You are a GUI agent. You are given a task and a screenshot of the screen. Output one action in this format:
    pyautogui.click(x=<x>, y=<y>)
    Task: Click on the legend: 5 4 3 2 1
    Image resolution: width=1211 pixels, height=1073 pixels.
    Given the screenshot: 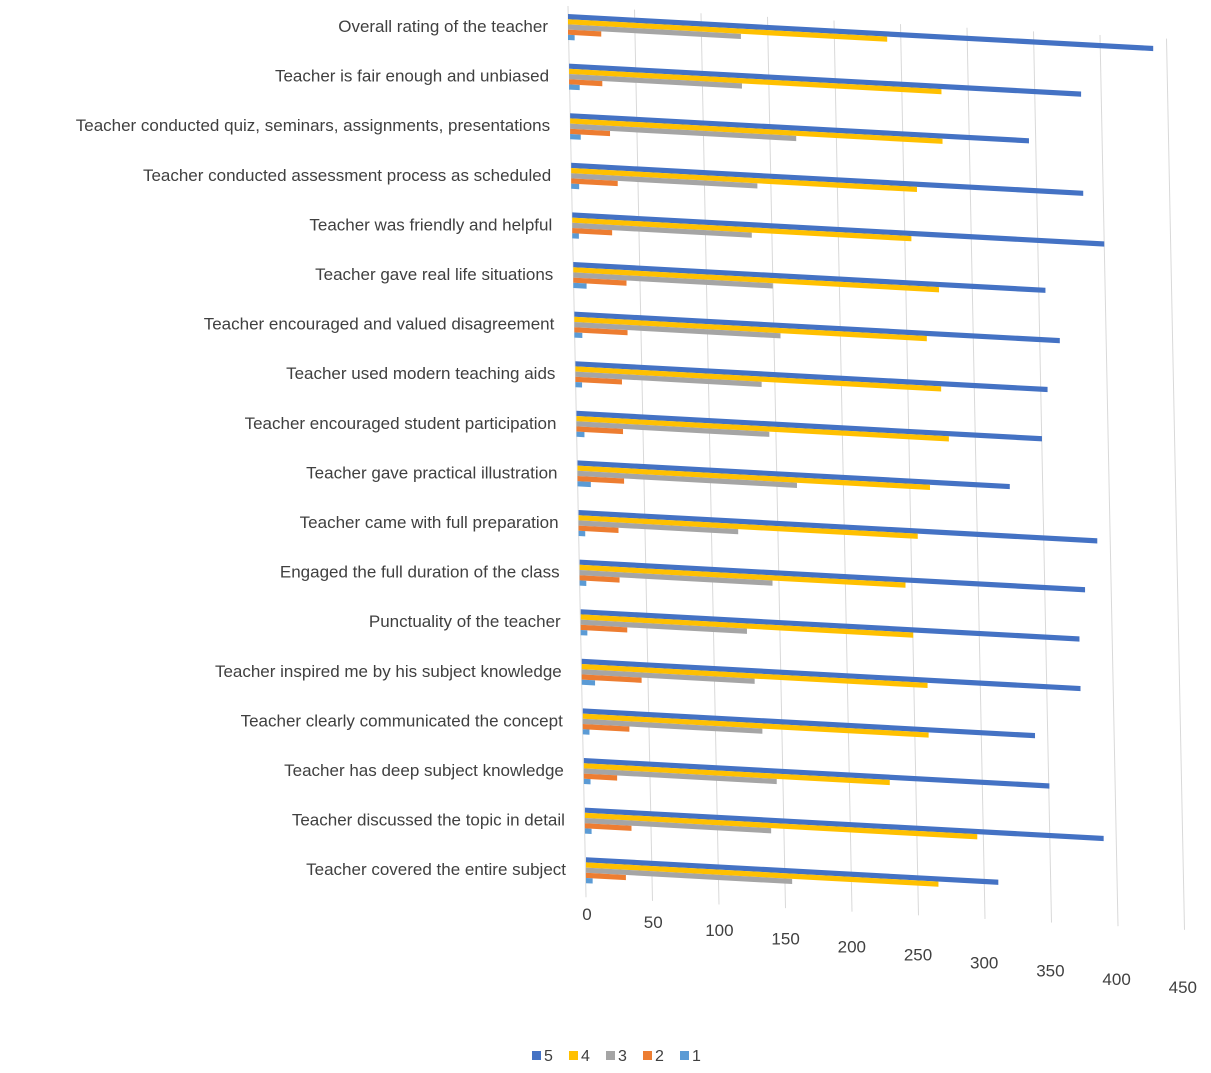 What is the action you would take?
    pyautogui.click(x=616, y=1056)
    